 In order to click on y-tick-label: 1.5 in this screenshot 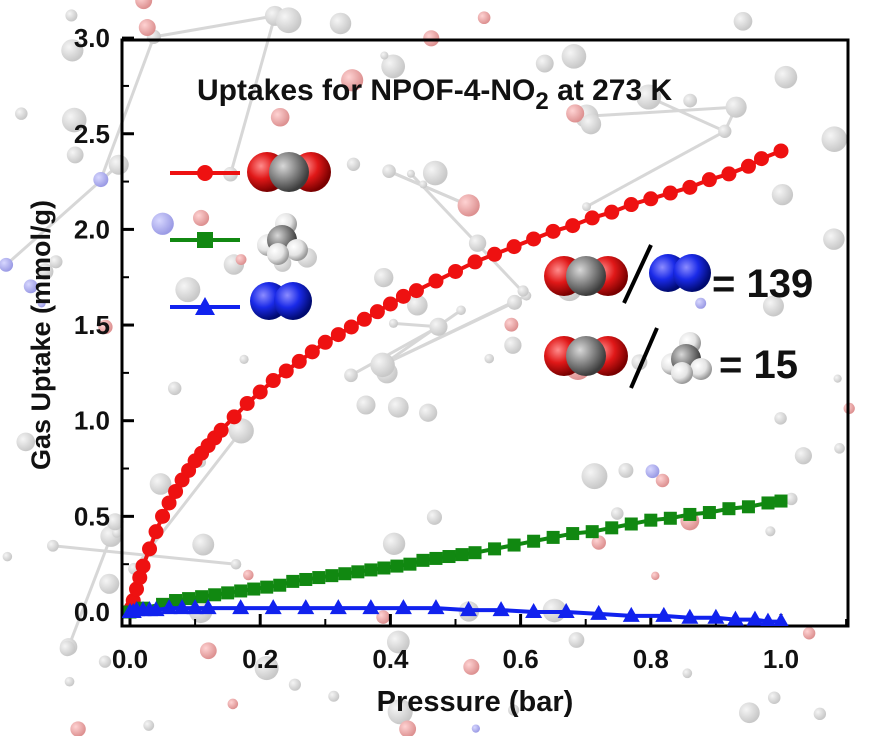, I will do `click(92, 325)`.